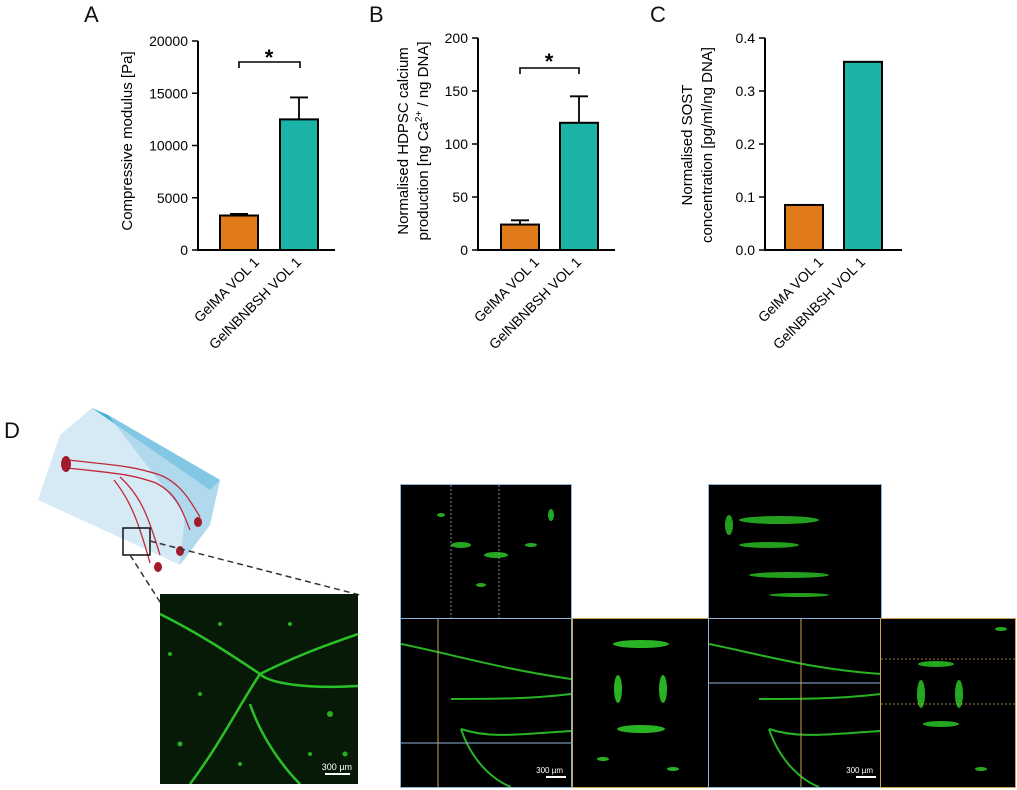  What do you see at coordinates (863, 155) in the screenshot?
I see `bar-c-gelnbnbsh` at bounding box center [863, 155].